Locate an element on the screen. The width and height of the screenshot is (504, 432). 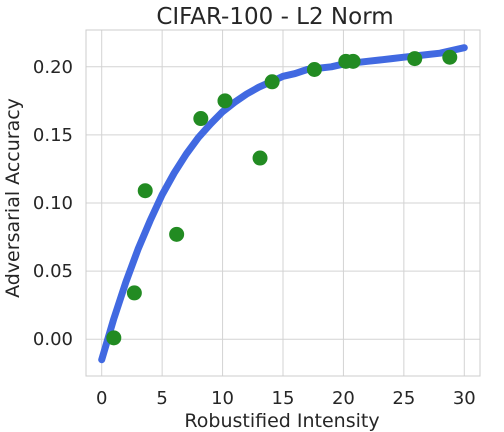
y-tick-label: 0.20 is located at coordinates (53, 67).